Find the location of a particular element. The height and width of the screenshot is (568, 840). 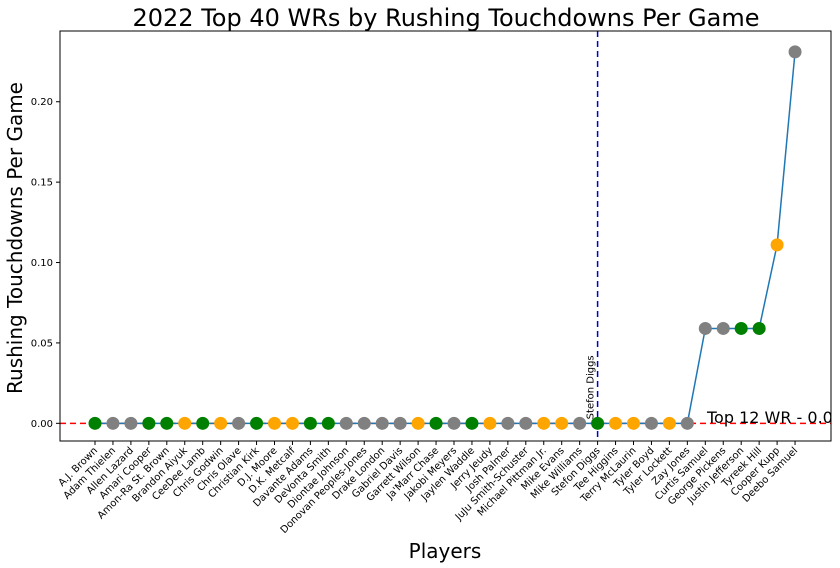

y-tick-label: 0.20 is located at coordinates (42, 102).